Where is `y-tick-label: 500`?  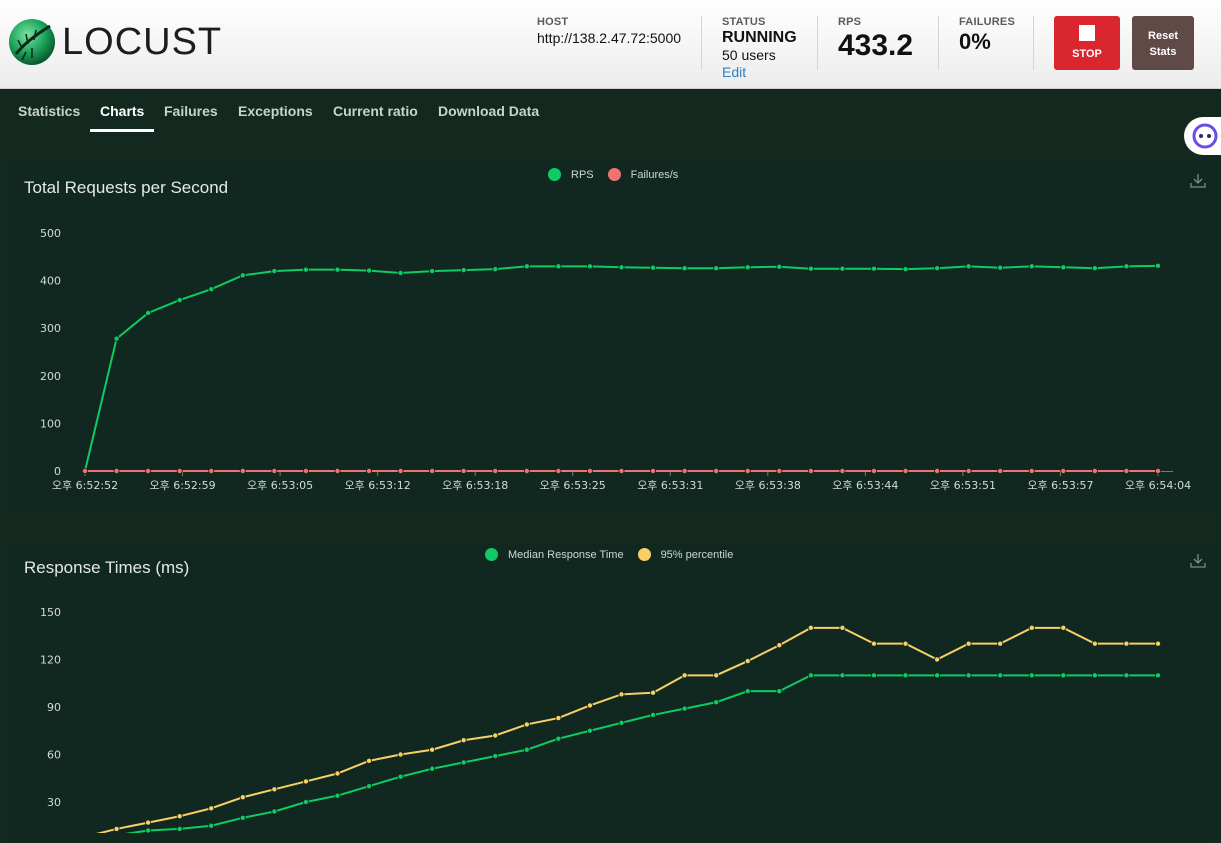 y-tick-label: 500 is located at coordinates (50, 233).